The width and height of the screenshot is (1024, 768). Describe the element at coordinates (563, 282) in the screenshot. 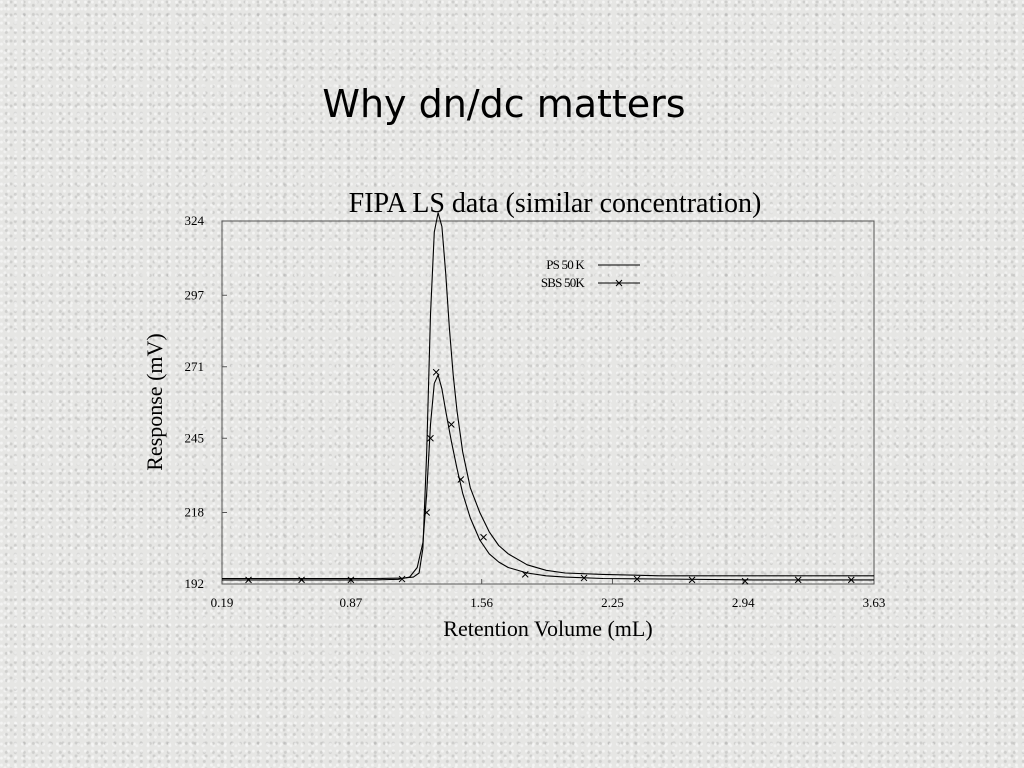

I see `legend-label-sbs-50k: SBS 50K` at that location.